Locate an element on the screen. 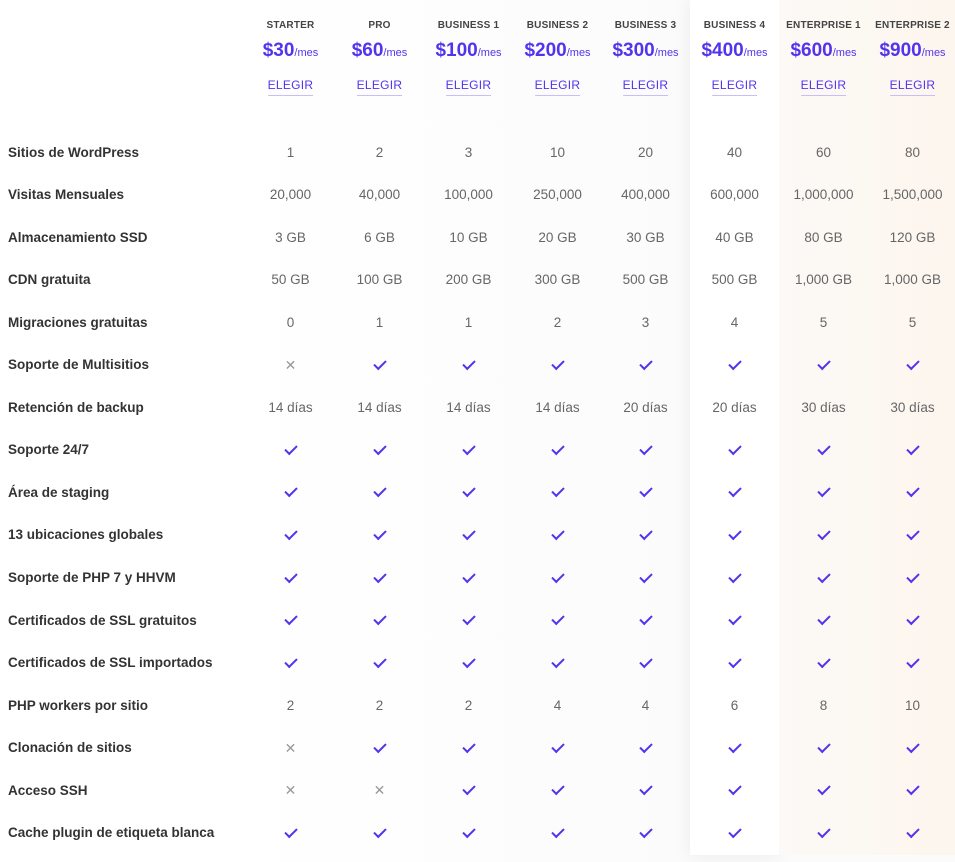 The width and height of the screenshot is (955, 862). plan-price: $600/mes is located at coordinates (823, 51).